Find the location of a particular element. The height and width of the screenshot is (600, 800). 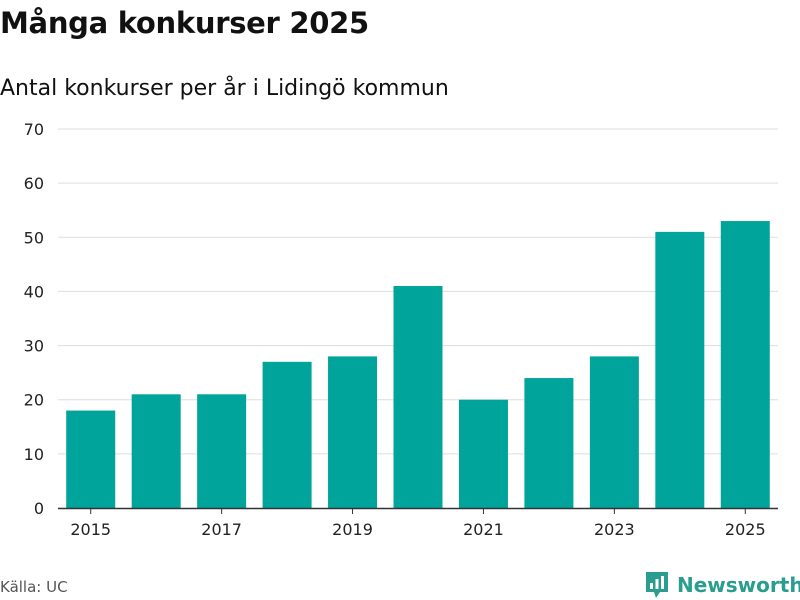

x-tick-label: 2025 is located at coordinates (745, 529).